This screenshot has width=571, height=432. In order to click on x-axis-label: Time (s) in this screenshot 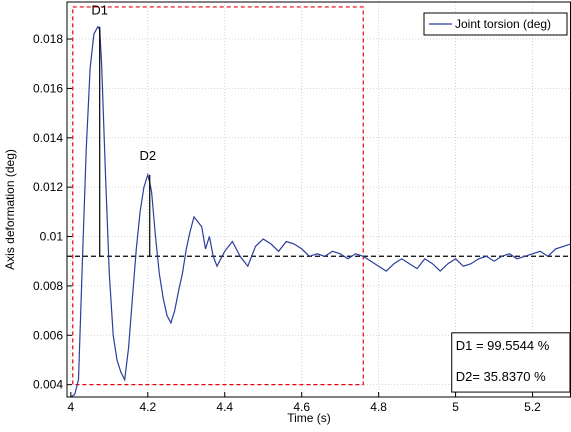, I will do `click(309, 418)`.